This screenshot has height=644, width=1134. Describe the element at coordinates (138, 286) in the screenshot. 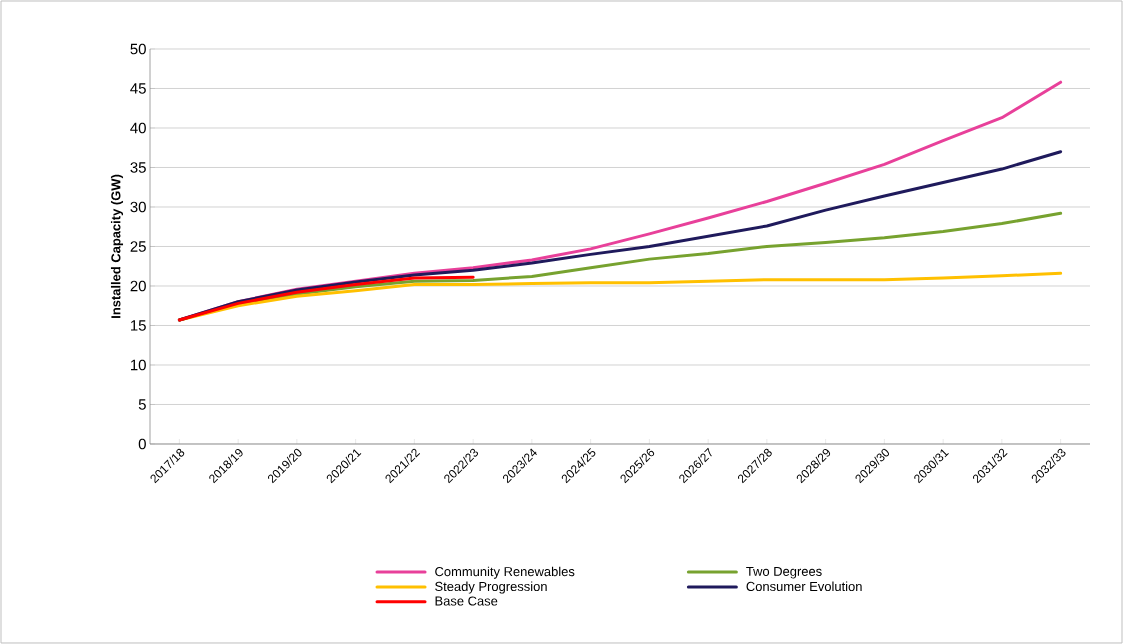

I see `y-tick-label: 20` at that location.